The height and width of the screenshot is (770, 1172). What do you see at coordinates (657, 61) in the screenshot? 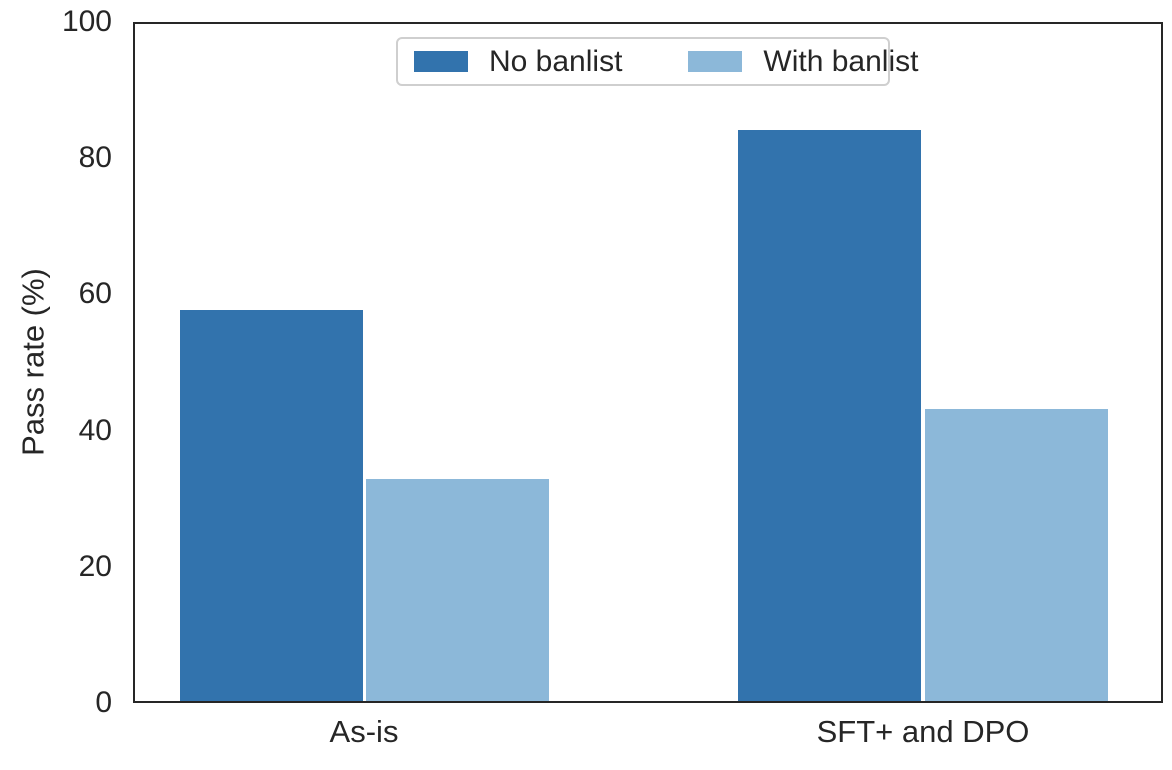
I see `legend: No banlist With banlist` at bounding box center [657, 61].